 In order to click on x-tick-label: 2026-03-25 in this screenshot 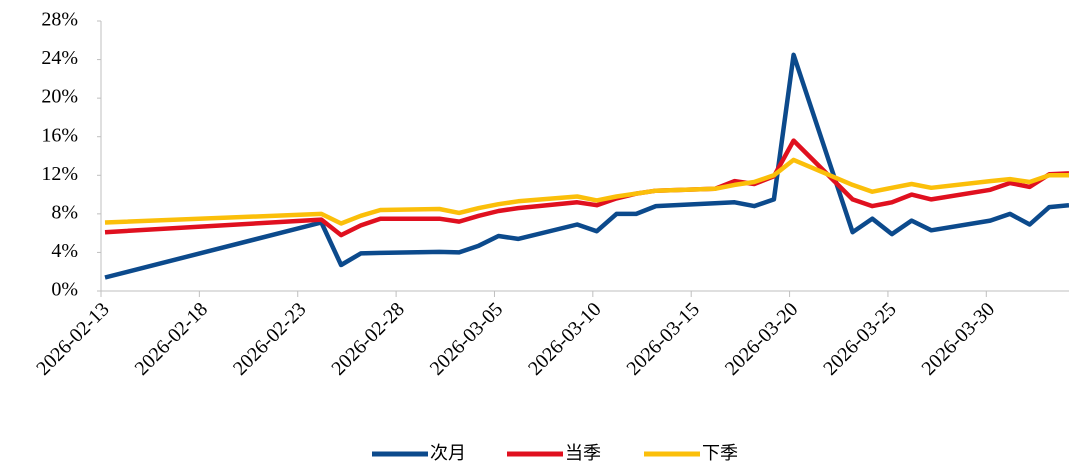, I will do `click(860, 339)`.